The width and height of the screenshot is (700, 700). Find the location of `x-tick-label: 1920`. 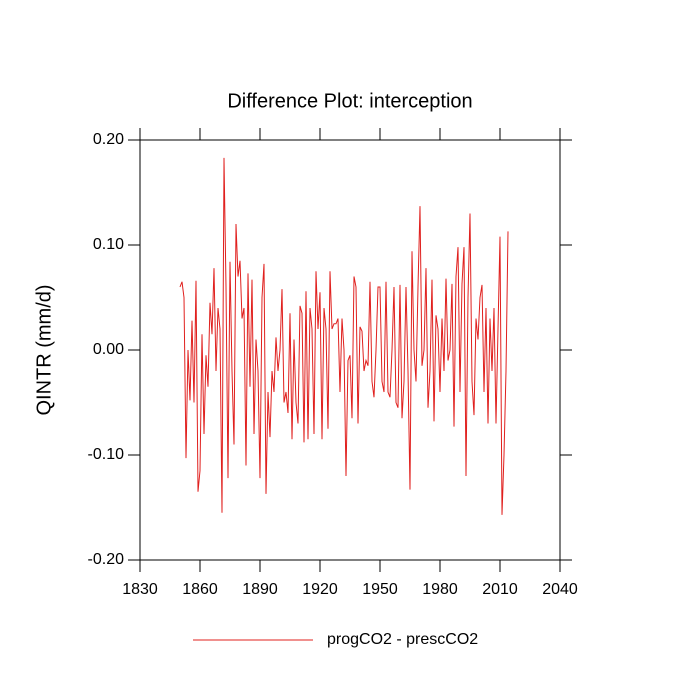

x-tick-label: 1920 is located at coordinates (320, 589).